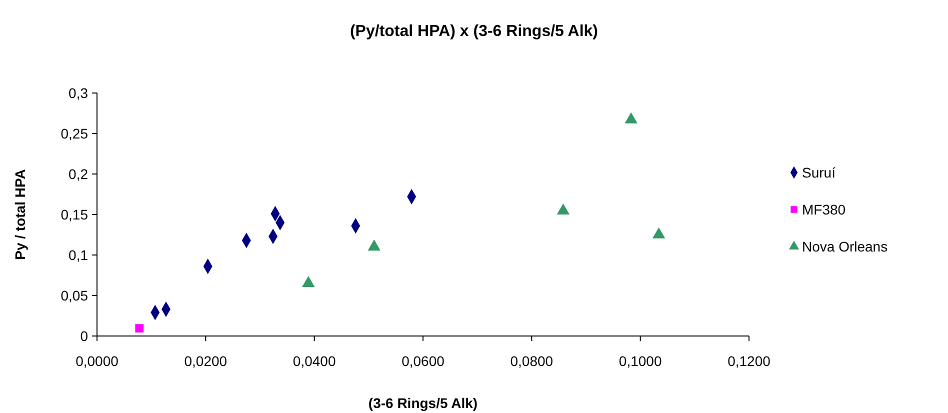 Image resolution: width=948 pixels, height=413 pixels. I want to click on y-axis-title: Py / total HPA, so click(20, 214).